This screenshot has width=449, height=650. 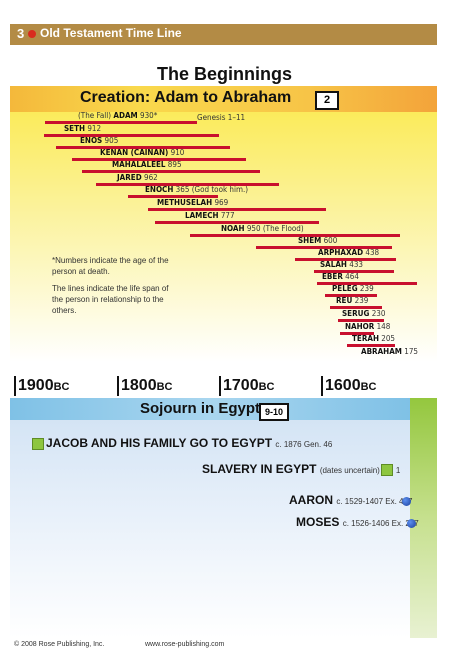 I want to click on patriarch-label: NOAH 950 (The Flood), so click(x=262, y=228).